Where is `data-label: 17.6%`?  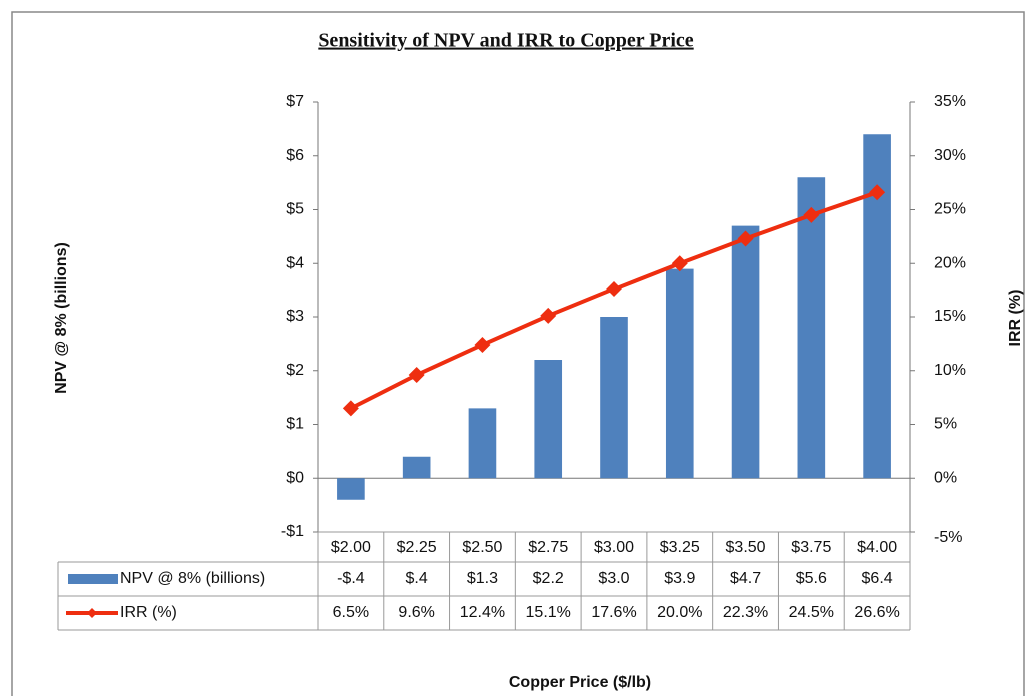
data-label: 17.6% is located at coordinates (613, 612).